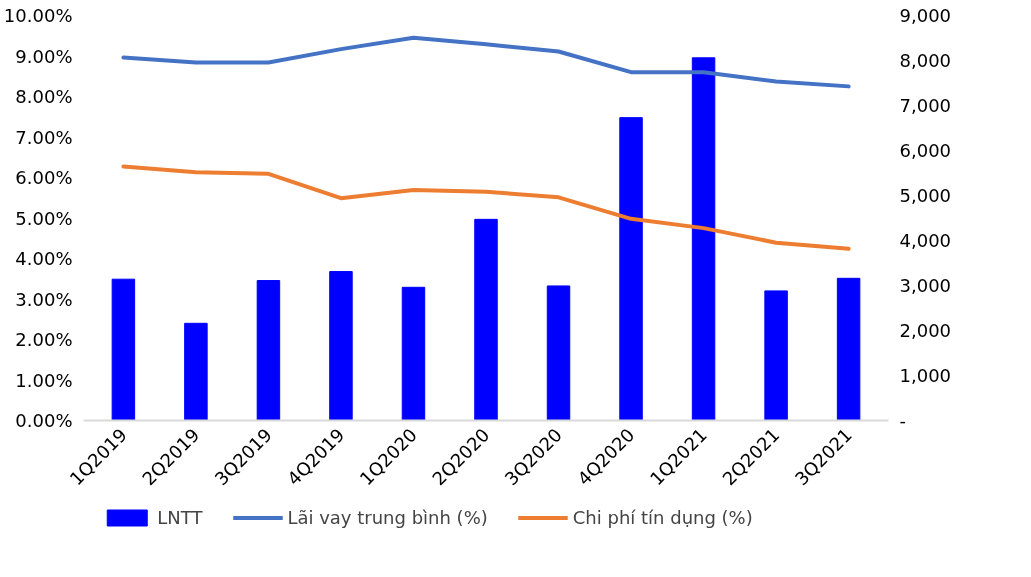 This screenshot has height=577, width=1031. Describe the element at coordinates (902, 420) in the screenshot. I see `y2-tick-label: -` at that location.